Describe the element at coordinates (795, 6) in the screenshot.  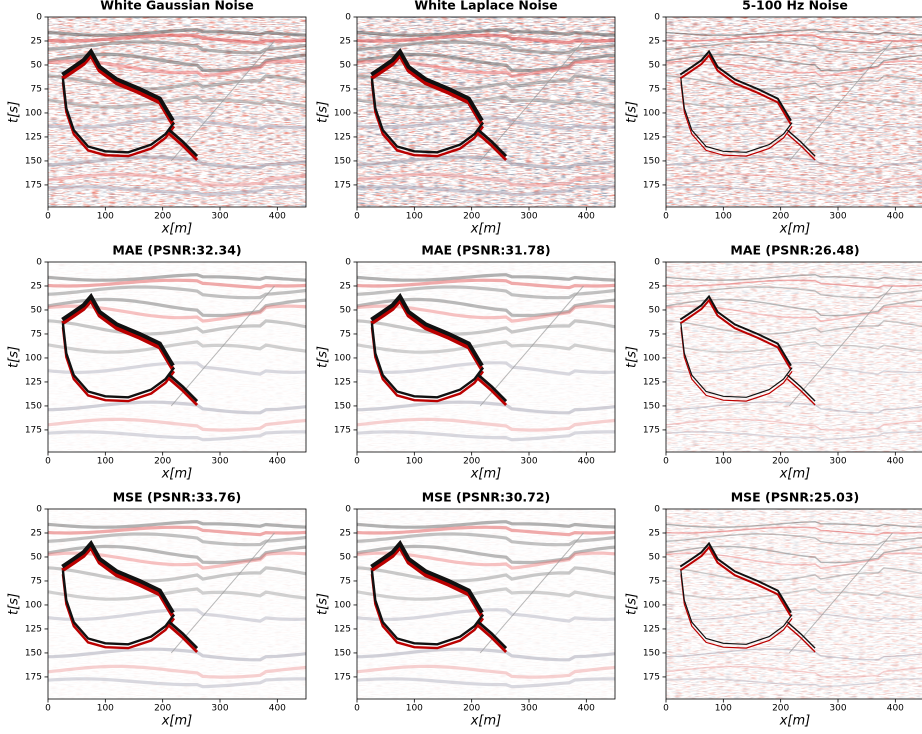
I see `panel-title: 5-100 Hz Noise` at that location.